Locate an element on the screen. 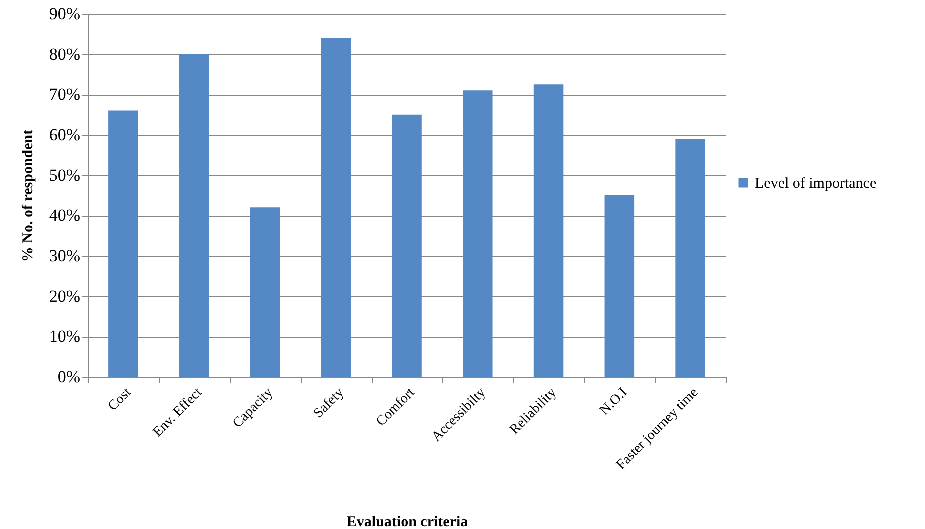 This screenshot has width=925, height=529. y-tick-label: 60% is located at coordinates (64, 135).